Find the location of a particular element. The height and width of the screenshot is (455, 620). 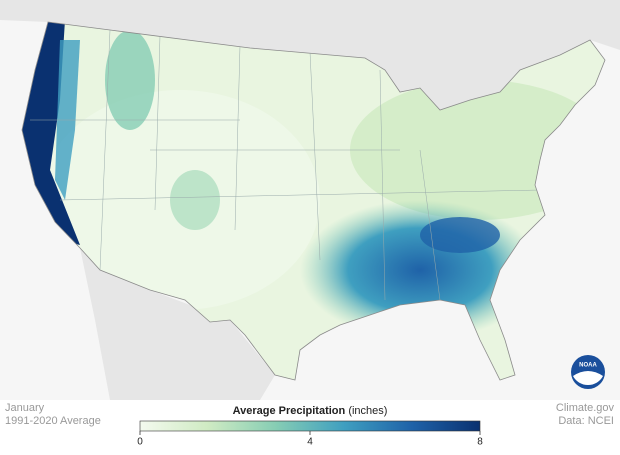

legend-title: Average Precipitation (inches) is located at coordinates (310, 411).